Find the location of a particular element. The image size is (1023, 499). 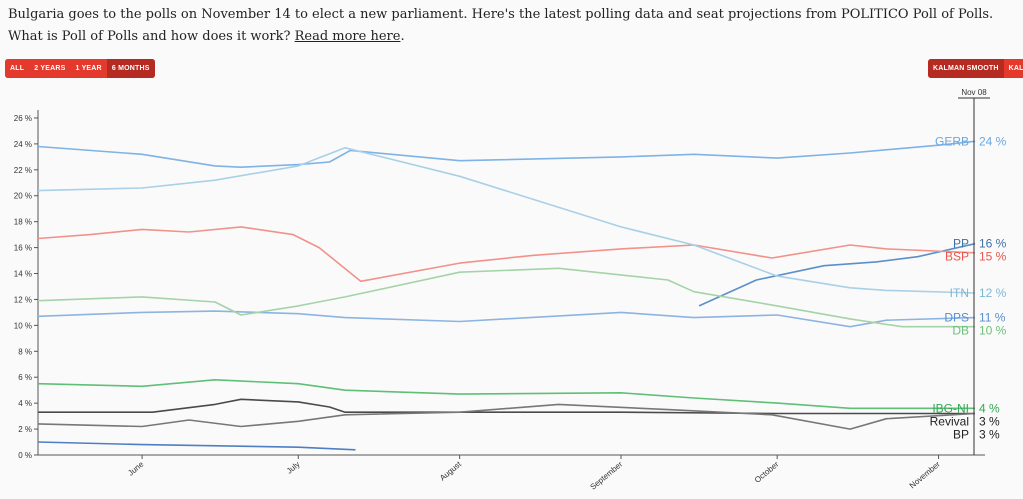

series-value-gerb: 24 % is located at coordinates (993, 141).